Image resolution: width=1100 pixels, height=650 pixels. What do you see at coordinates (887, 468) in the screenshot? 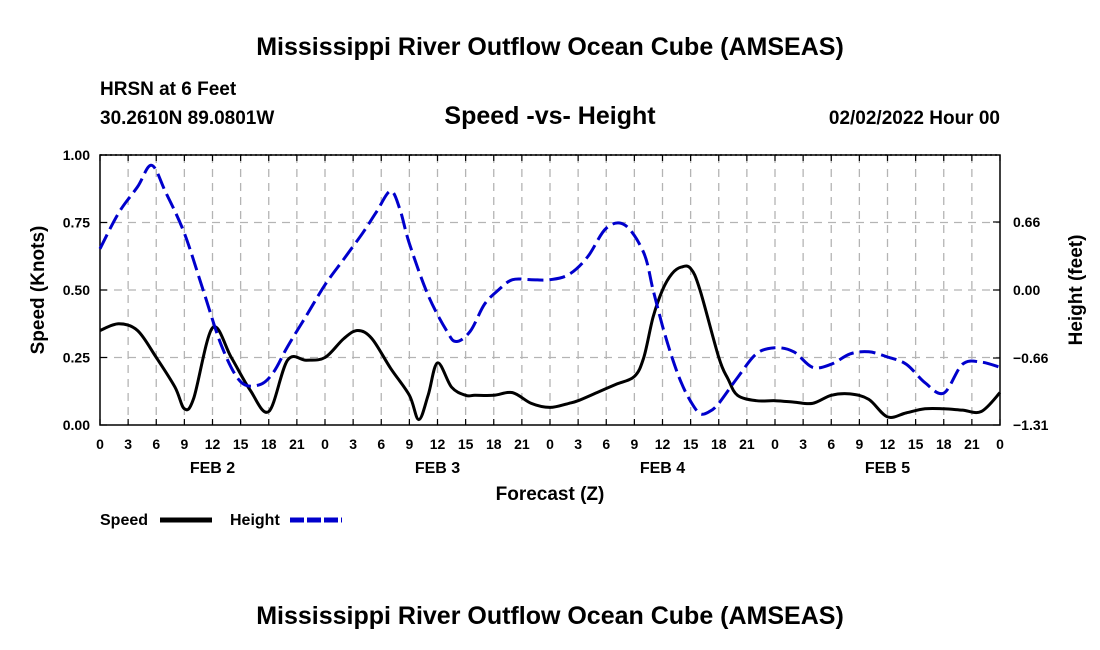
I see `date-label: FEB 5` at bounding box center [887, 468].